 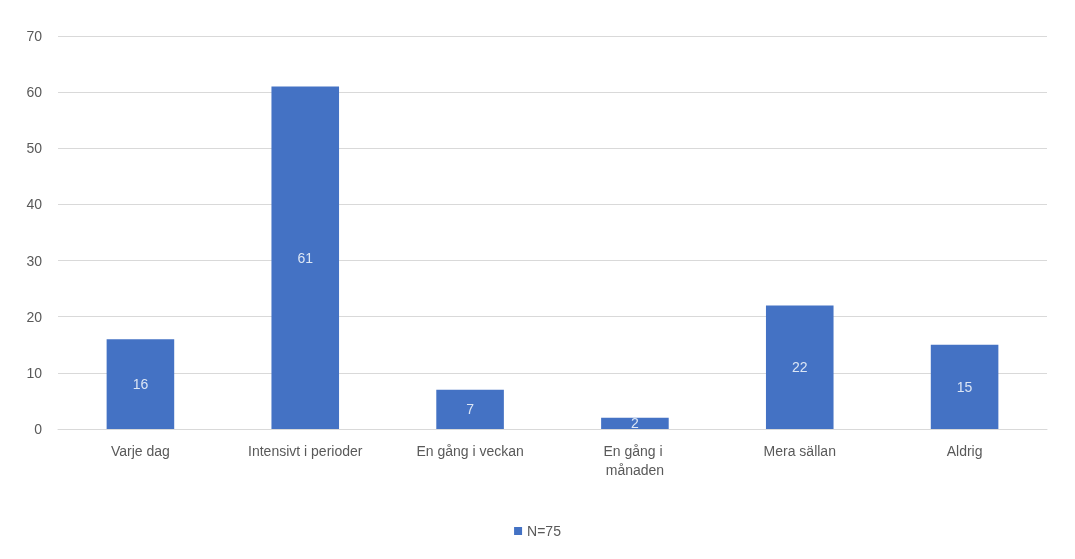 What do you see at coordinates (38, 429) in the screenshot?
I see `y-tick-label: 0` at bounding box center [38, 429].